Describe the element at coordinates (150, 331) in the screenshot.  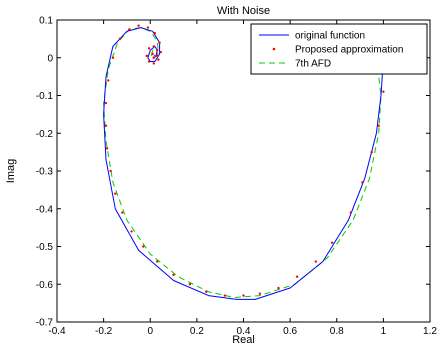
I see `x-tick-label: 0` at that location.